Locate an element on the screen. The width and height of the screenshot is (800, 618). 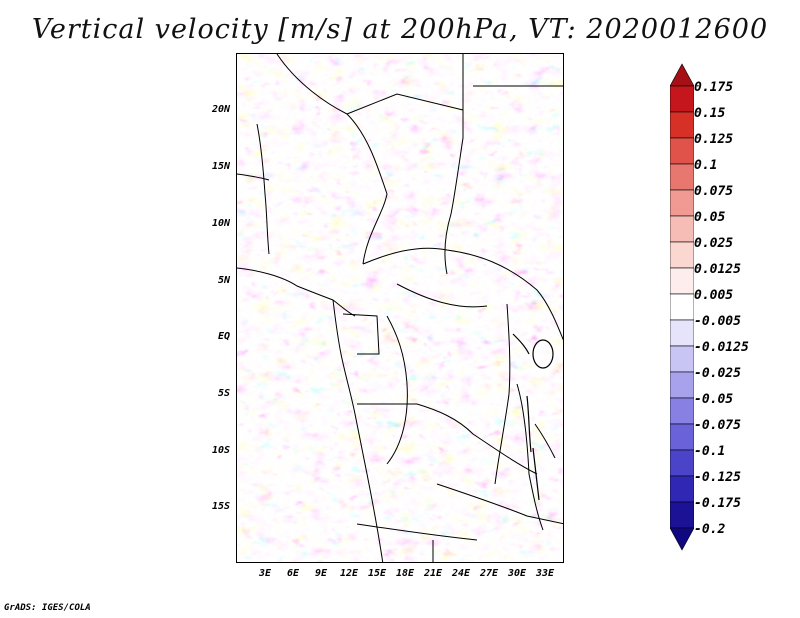
lon-label: 12E is located at coordinates (349, 573).